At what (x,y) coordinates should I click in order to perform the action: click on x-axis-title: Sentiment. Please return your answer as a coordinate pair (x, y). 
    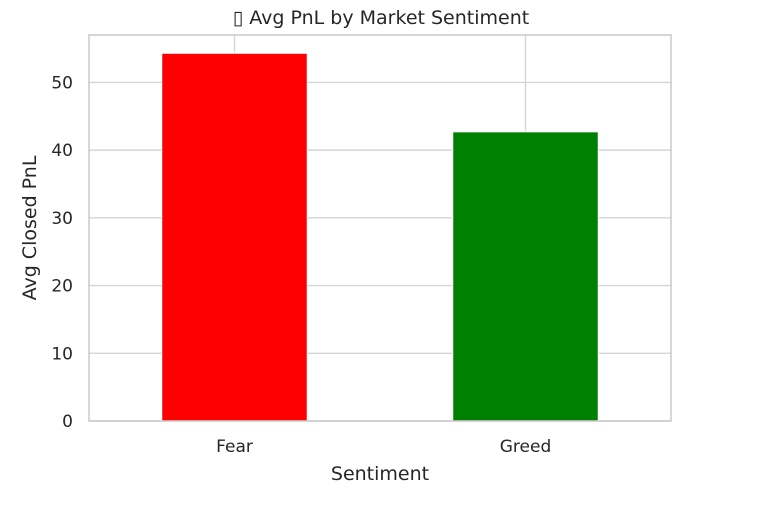
    Looking at the image, I should click on (380, 474).